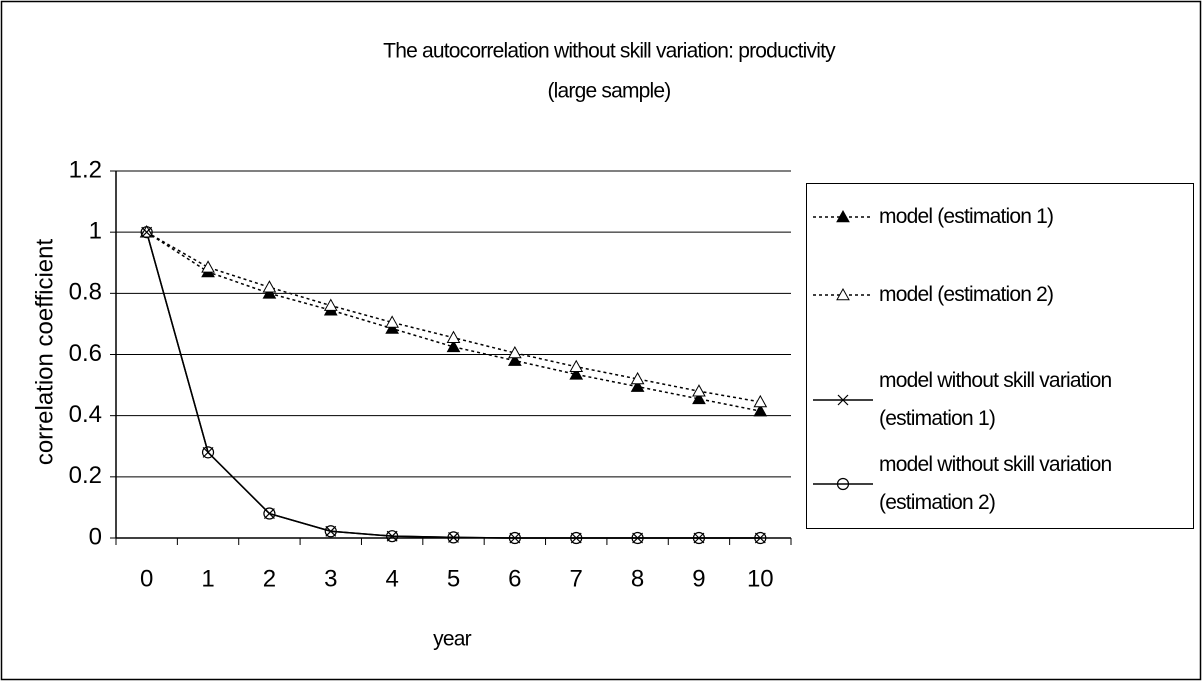  What do you see at coordinates (85, 475) in the screenshot?
I see `y-tick-label: 0.2` at bounding box center [85, 475].